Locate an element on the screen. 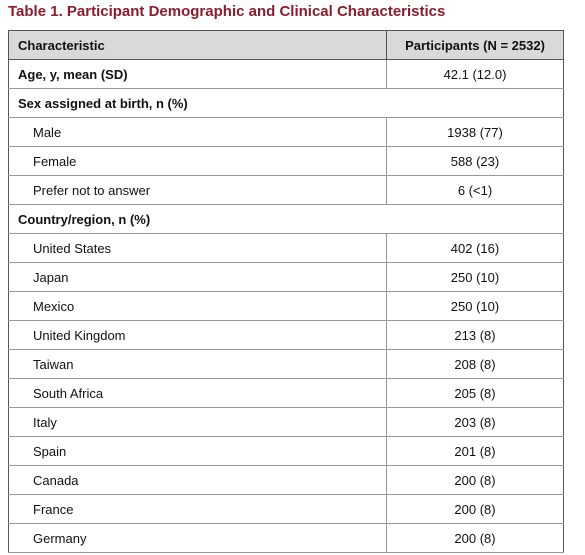  table-row: Italy 203 (8) is located at coordinates (286, 422).